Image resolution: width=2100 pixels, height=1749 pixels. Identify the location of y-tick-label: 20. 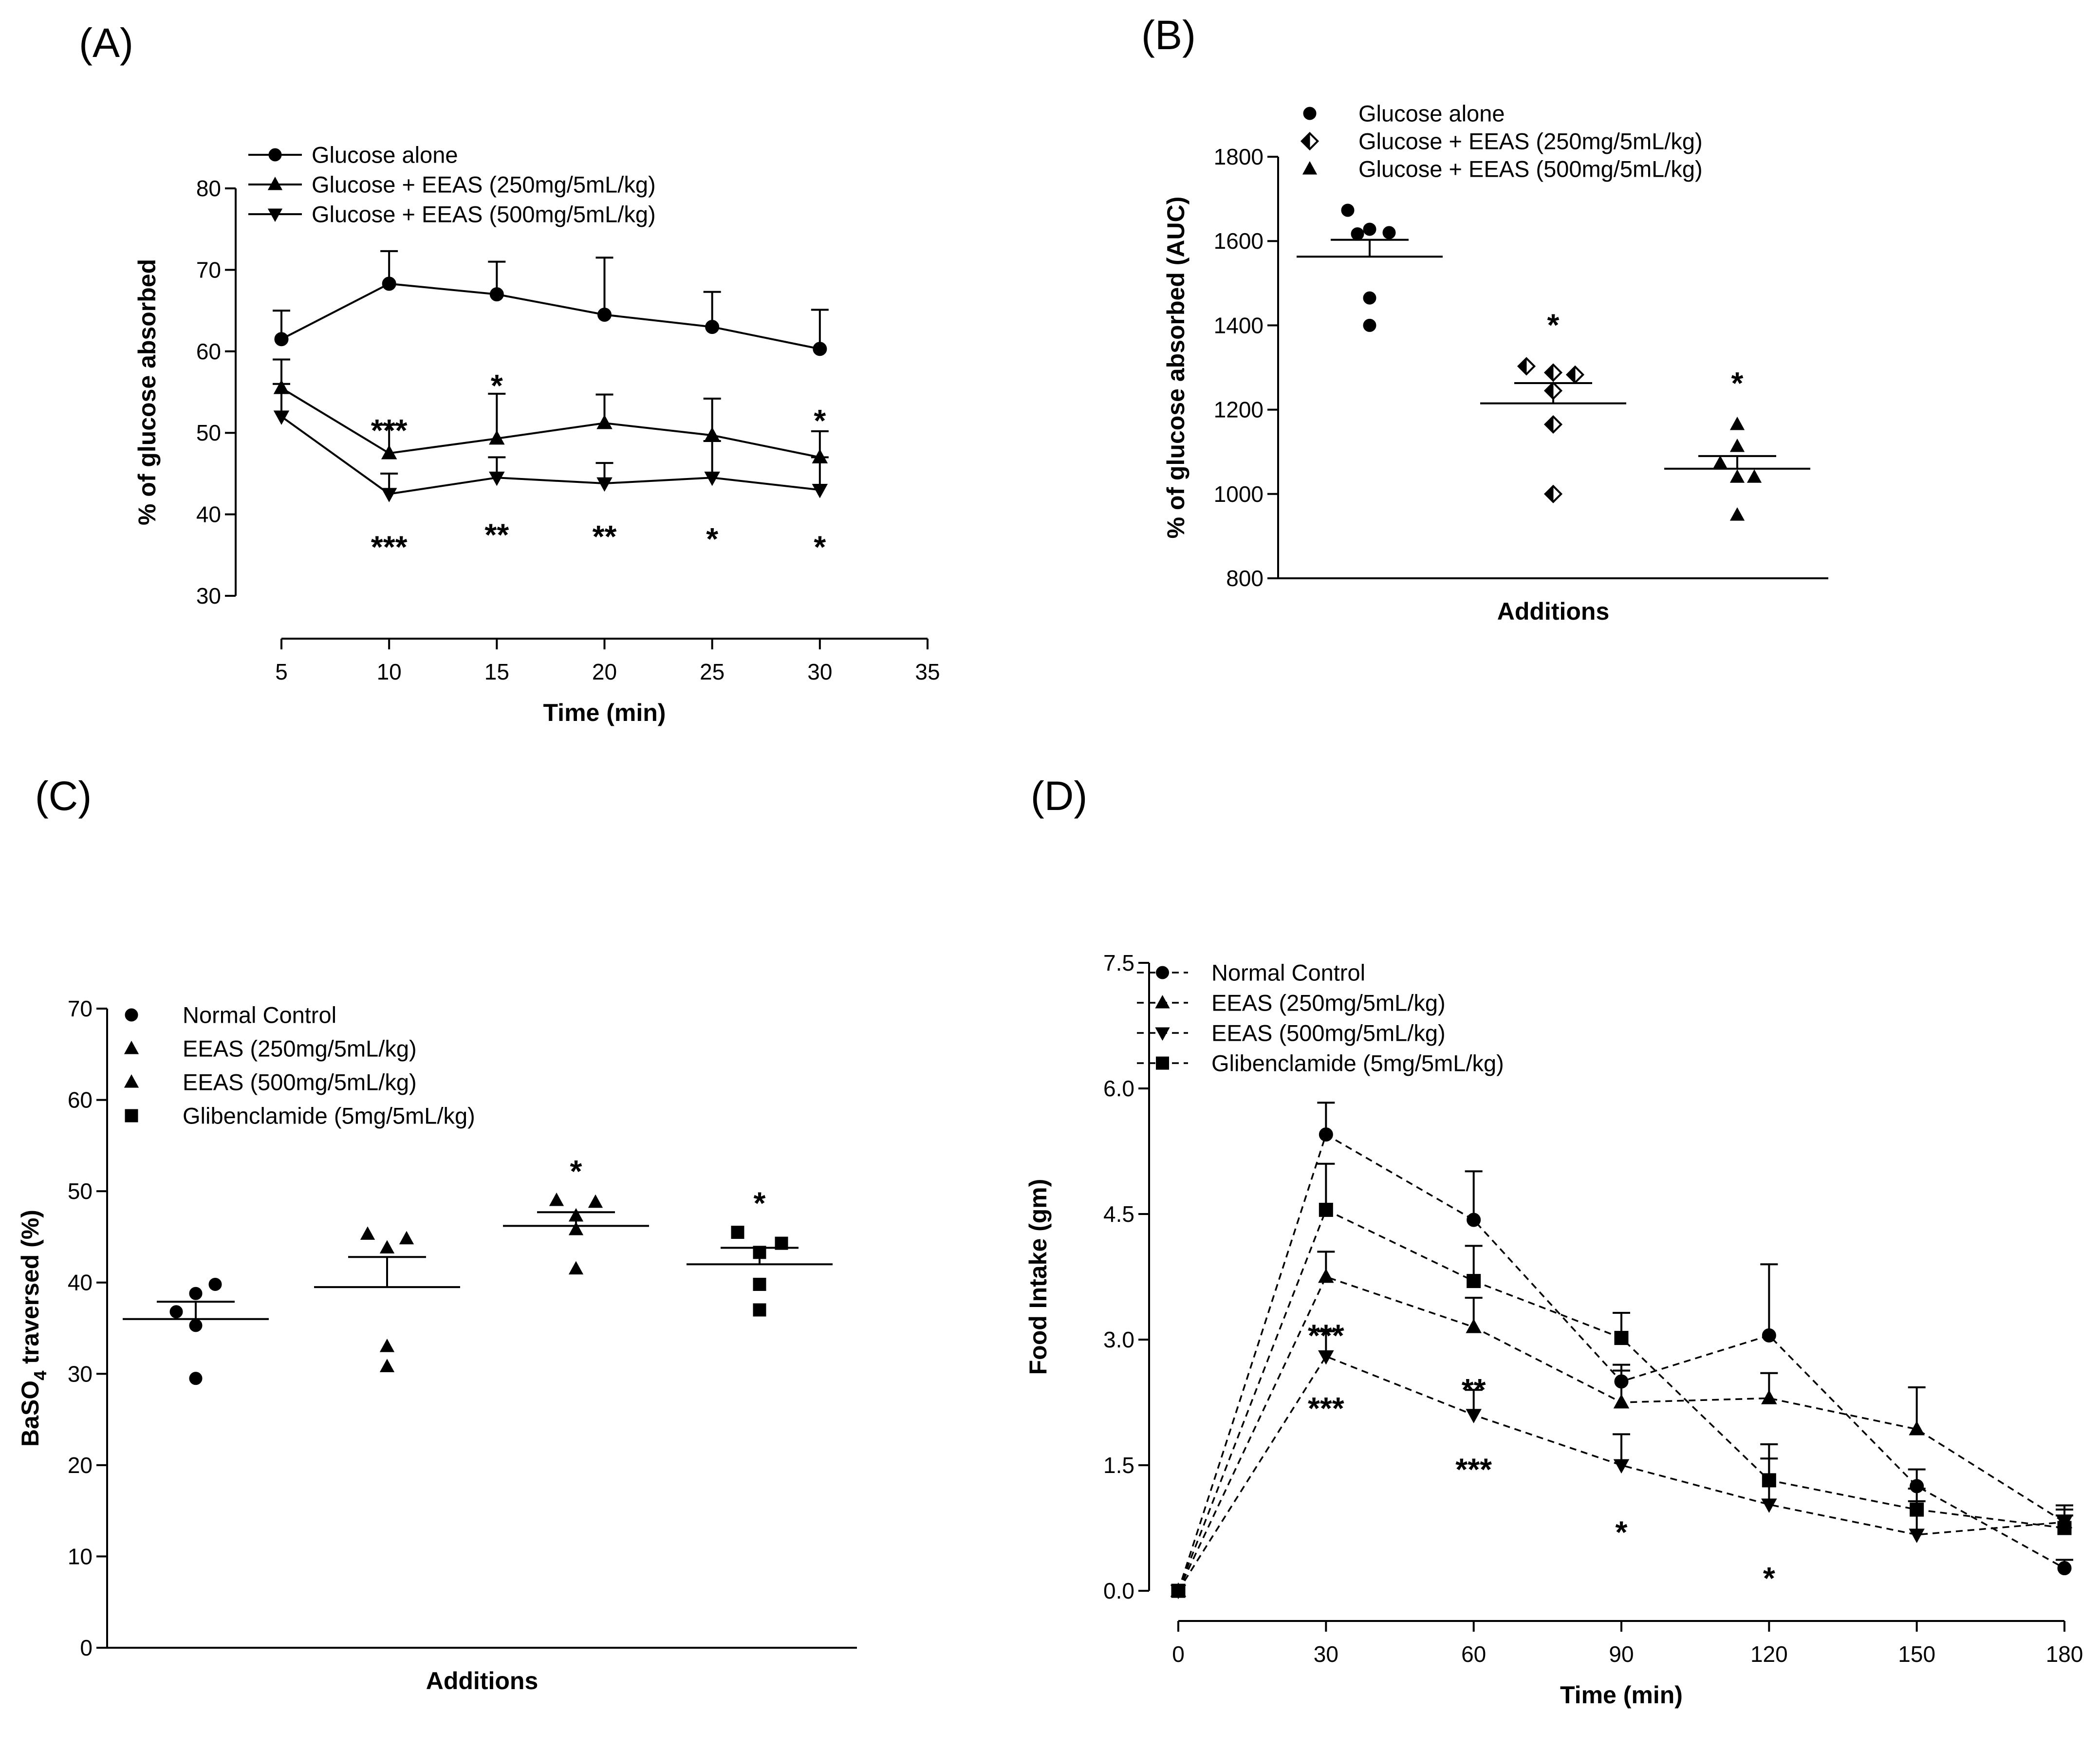
(81, 1465).